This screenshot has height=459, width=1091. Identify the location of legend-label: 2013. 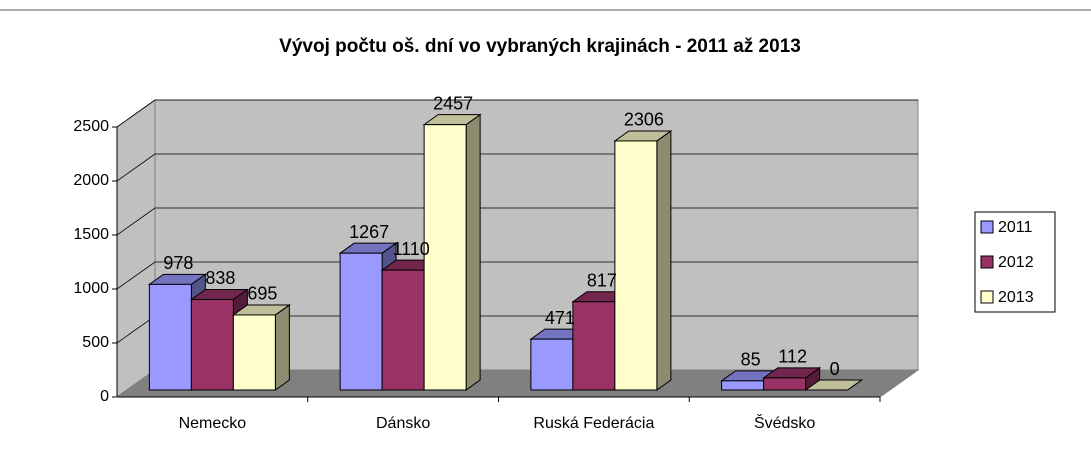
(1016, 297).